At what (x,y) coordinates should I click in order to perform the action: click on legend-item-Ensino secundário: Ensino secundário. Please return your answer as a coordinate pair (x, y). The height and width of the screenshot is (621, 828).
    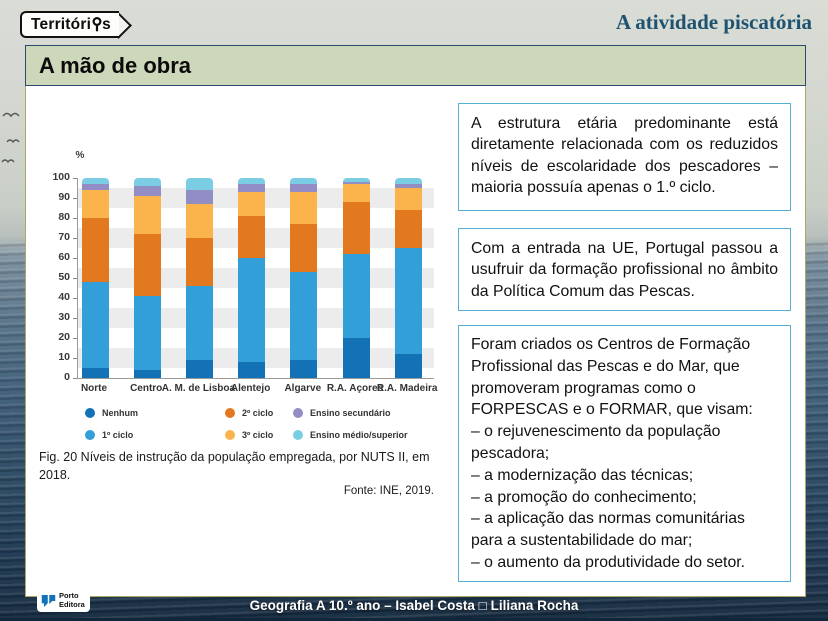
    Looking at the image, I should click on (383, 413).